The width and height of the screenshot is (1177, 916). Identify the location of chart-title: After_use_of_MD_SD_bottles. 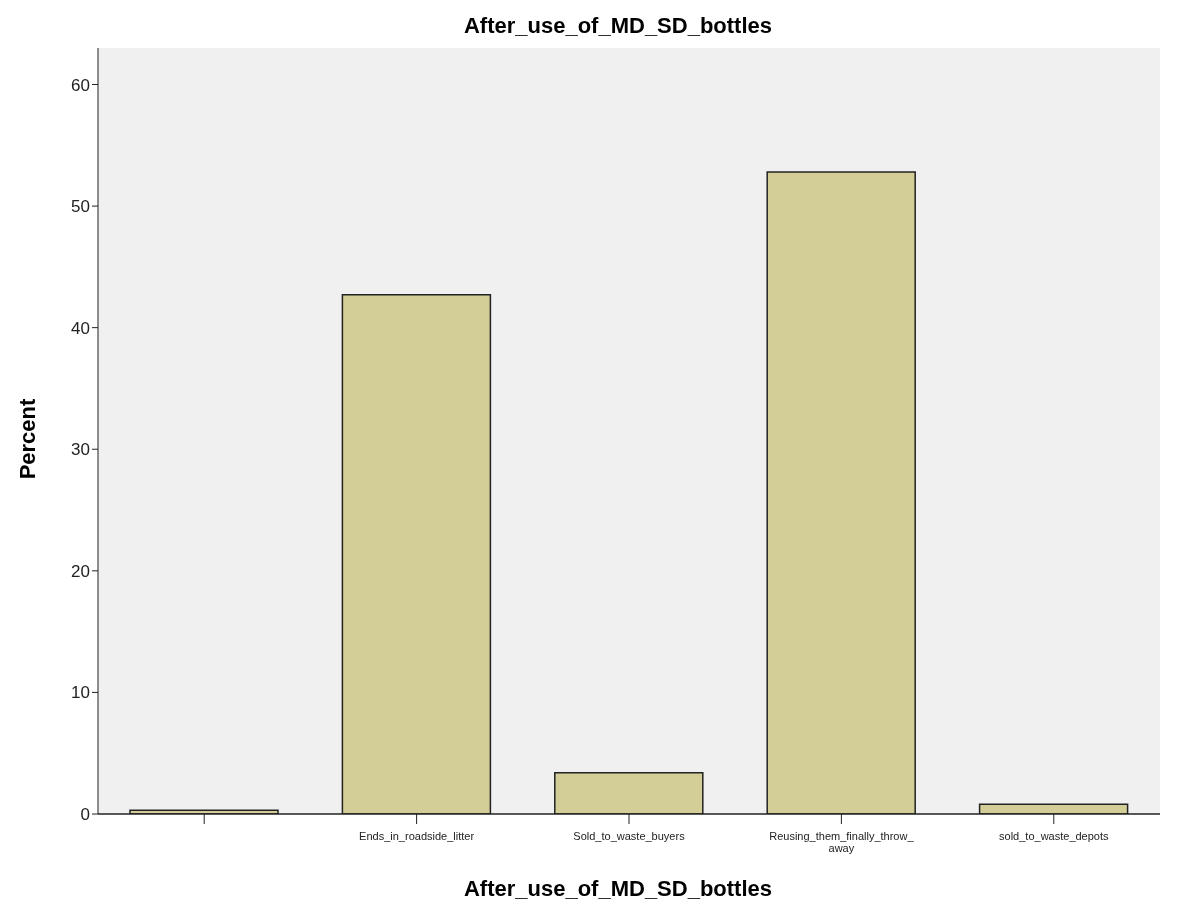
(618, 26).